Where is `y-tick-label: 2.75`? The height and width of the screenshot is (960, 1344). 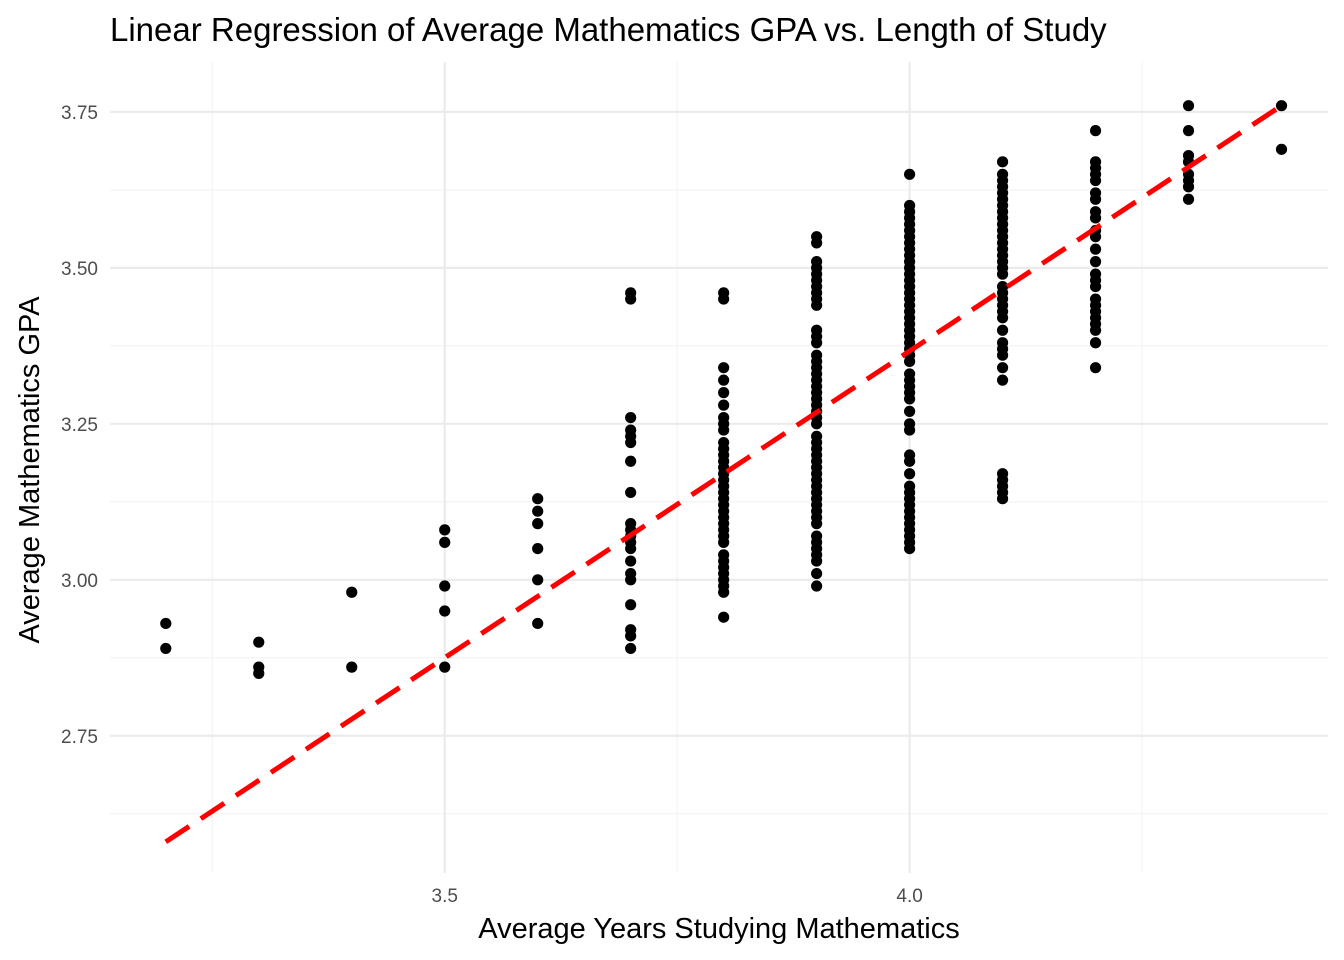 y-tick-label: 2.75 is located at coordinates (79, 737).